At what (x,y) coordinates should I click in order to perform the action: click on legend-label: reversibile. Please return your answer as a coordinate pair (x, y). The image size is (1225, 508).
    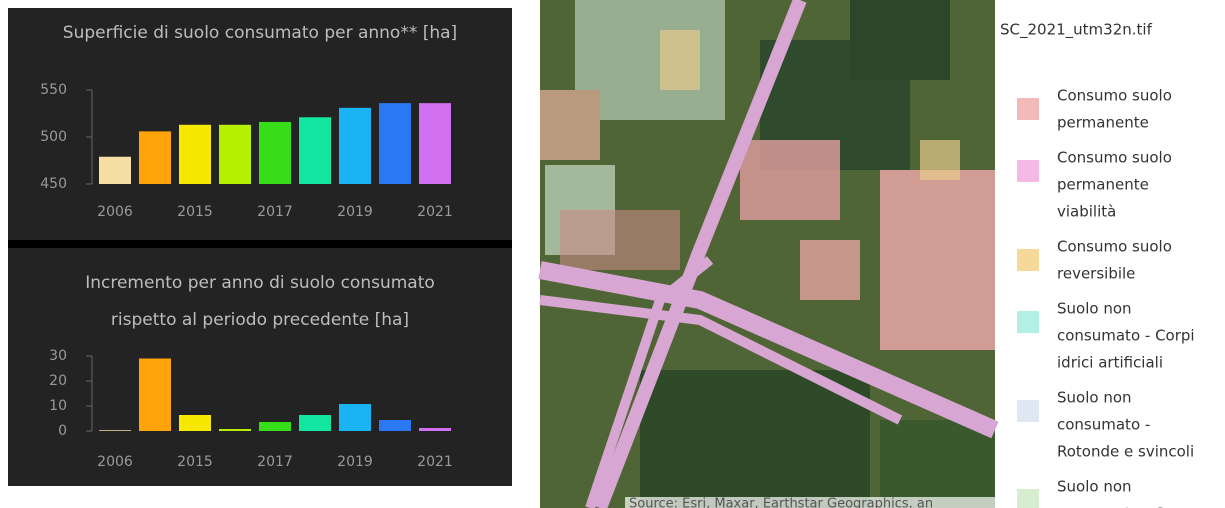
    Looking at the image, I should click on (1096, 274).